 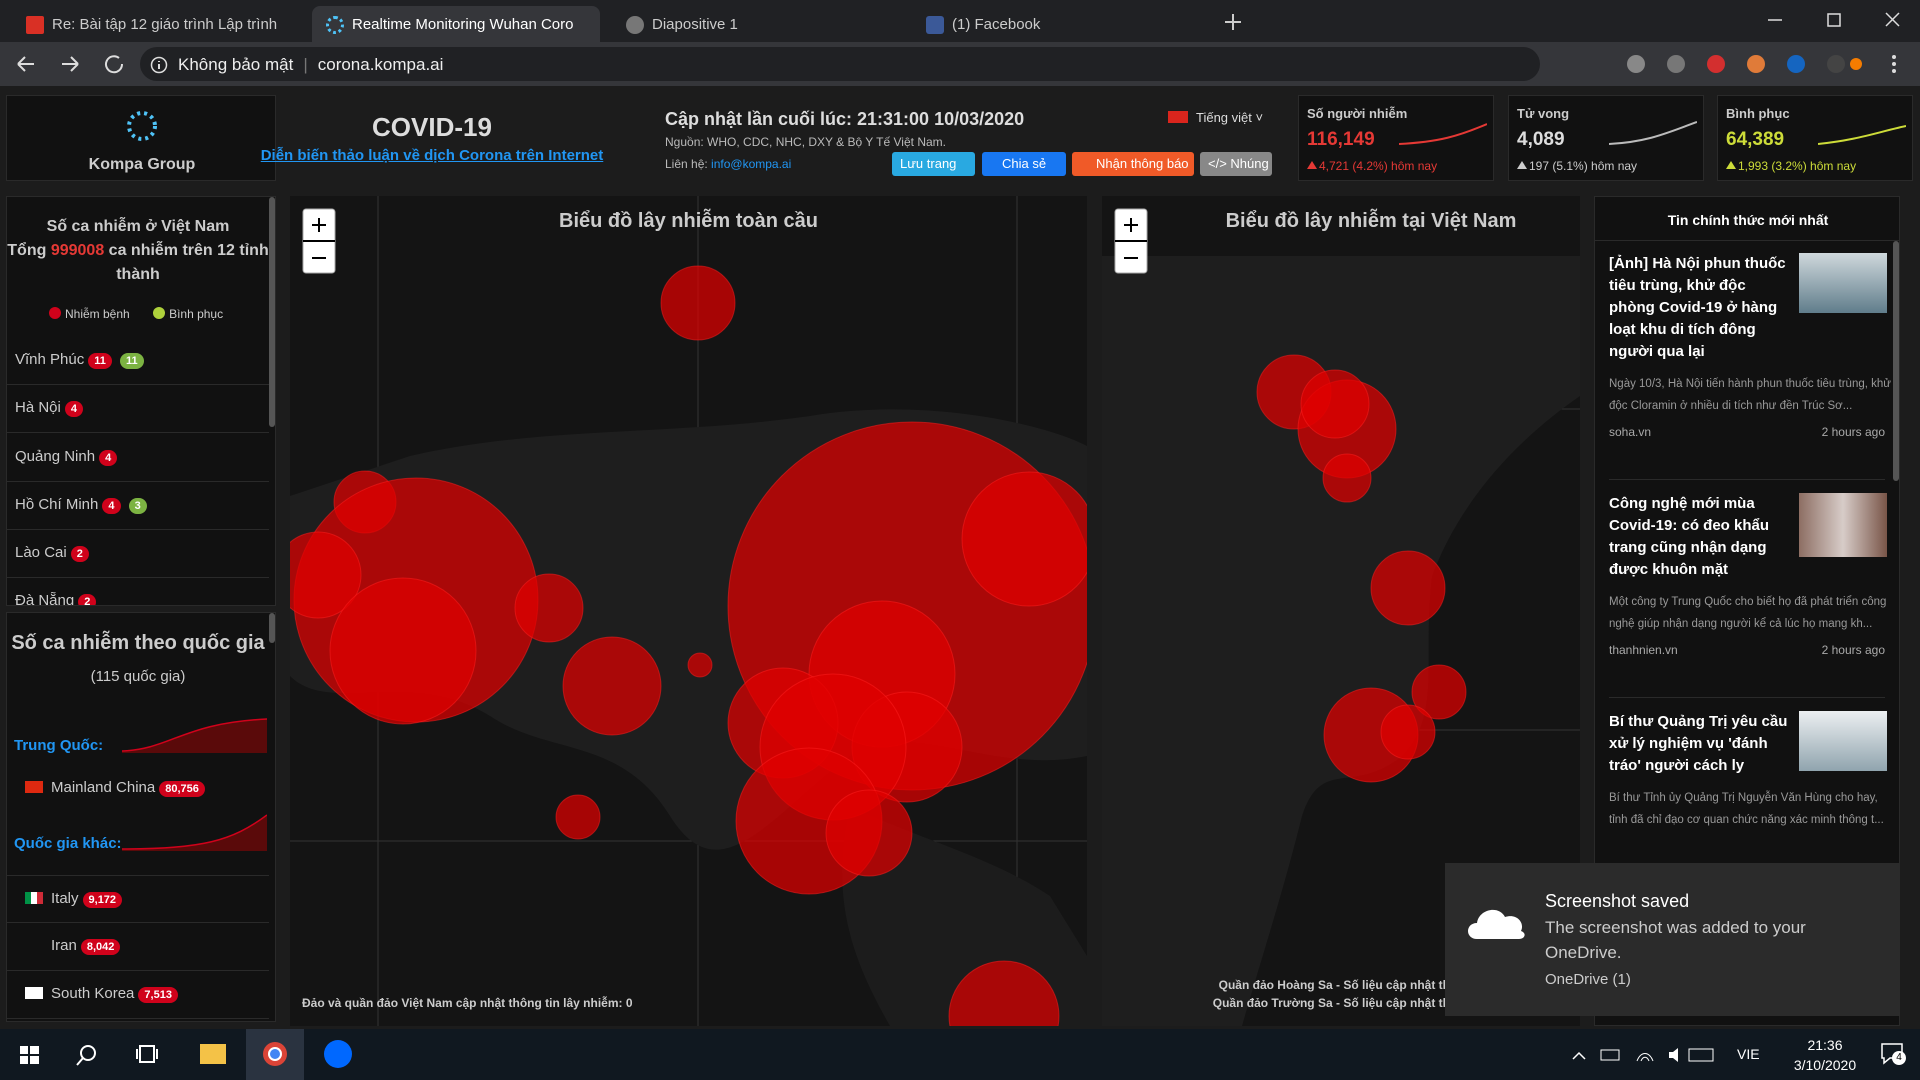 I want to click on country-row: Mainland China 80,756, so click(x=138, y=789).